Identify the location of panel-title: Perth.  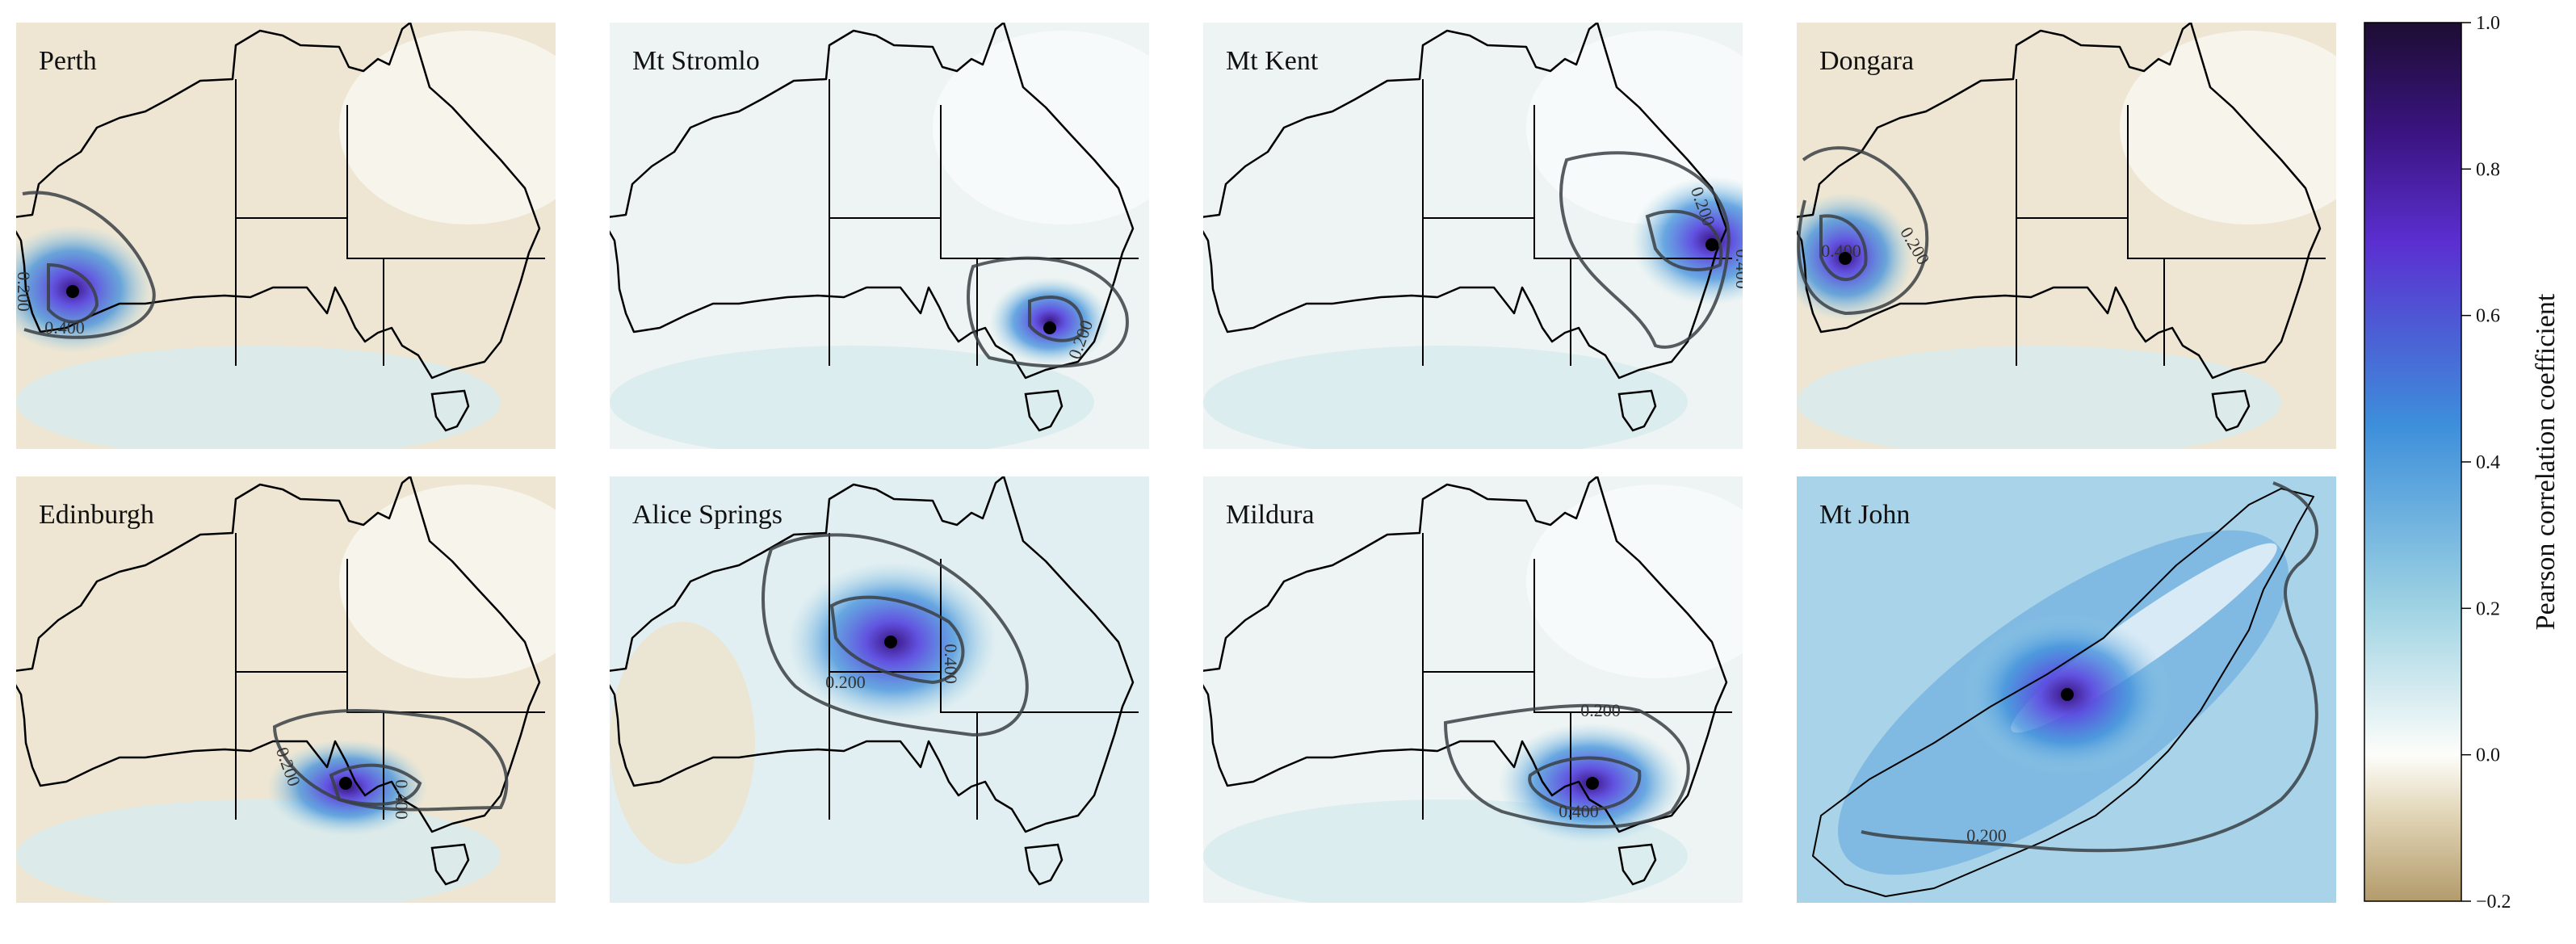
(68, 61).